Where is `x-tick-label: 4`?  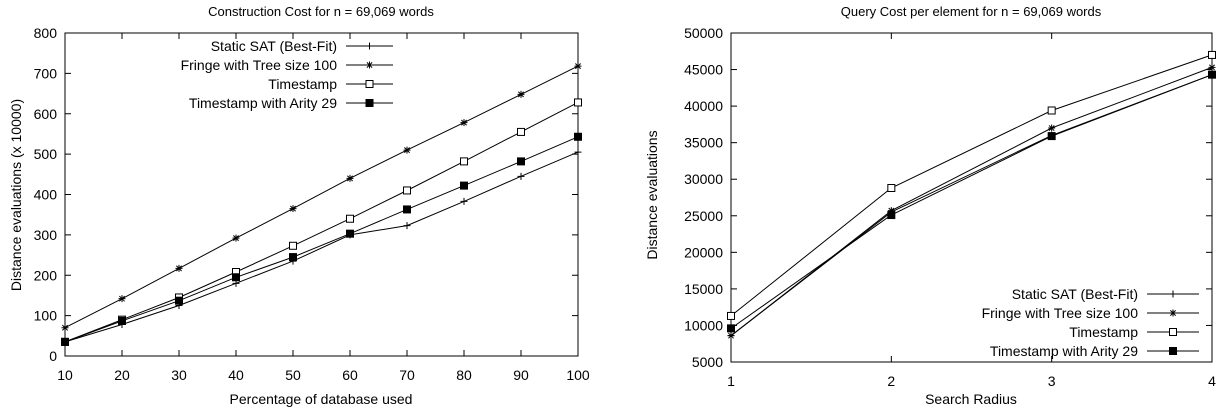 x-tick-label: 4 is located at coordinates (1212, 381).